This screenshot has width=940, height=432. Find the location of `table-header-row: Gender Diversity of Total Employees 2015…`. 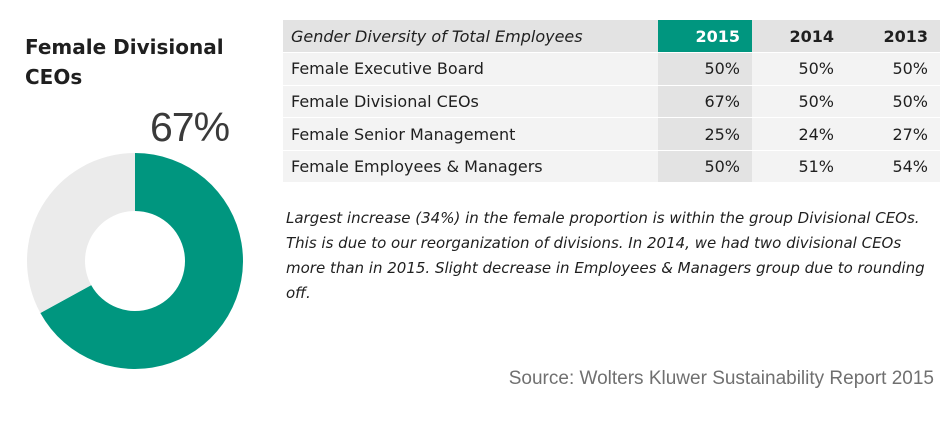

table-header-row: Gender Diversity of Total Employees 2015… is located at coordinates (611, 37).